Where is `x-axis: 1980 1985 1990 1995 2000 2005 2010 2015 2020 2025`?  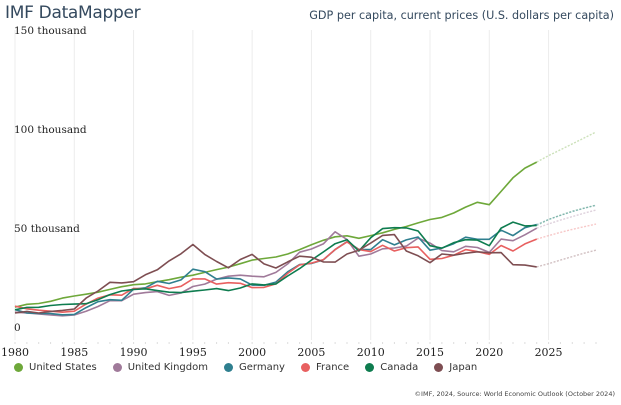 x-axis: 1980 1985 1990 1995 2000 2005 2010 2015 2020 2025 is located at coordinates (282, 352).